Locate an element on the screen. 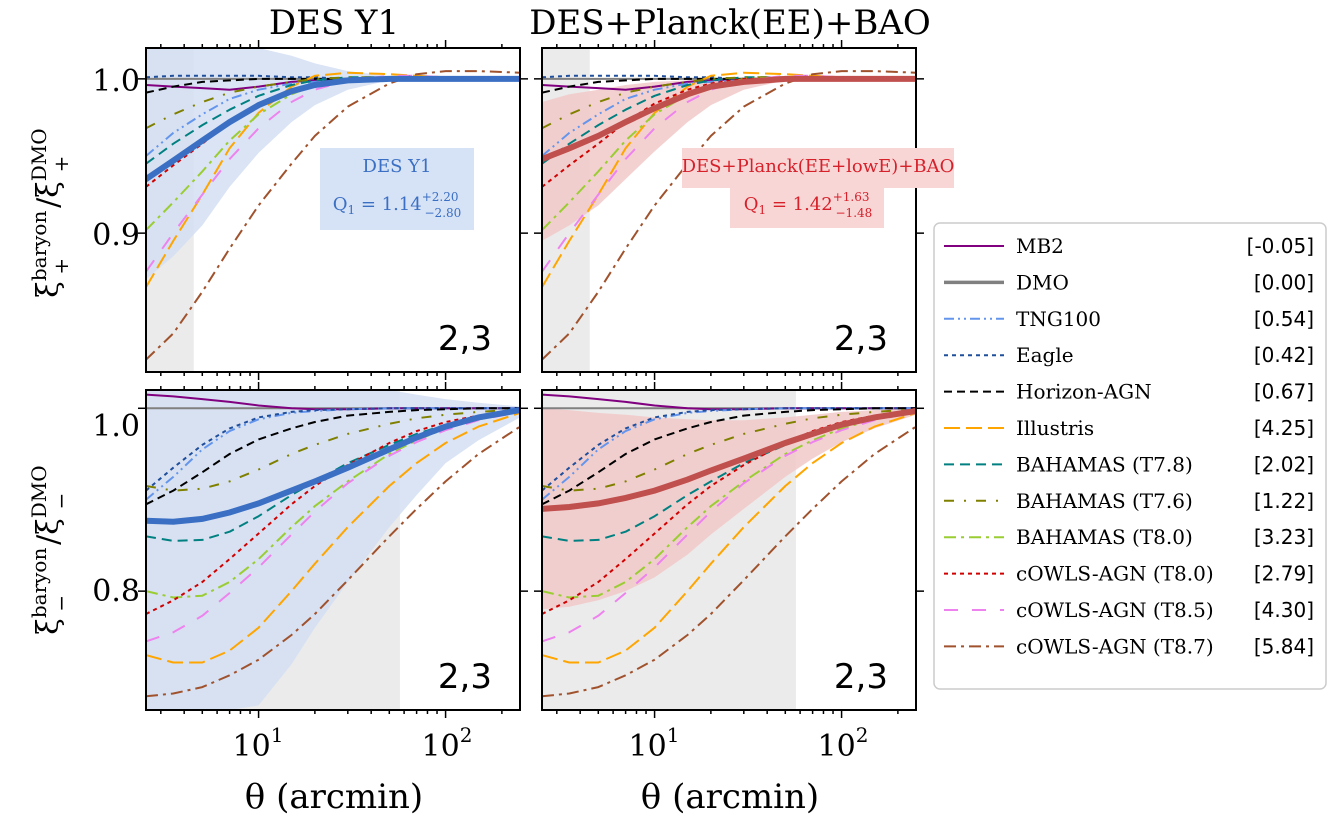 The width and height of the screenshot is (1336, 818). svg-text: ξbaryon−/ξDMO− is located at coordinates (50, 549).